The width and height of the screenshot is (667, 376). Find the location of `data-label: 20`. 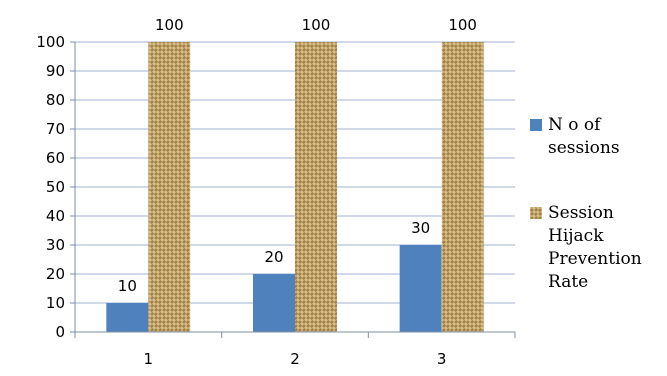

data-label: 20 is located at coordinates (273, 257).